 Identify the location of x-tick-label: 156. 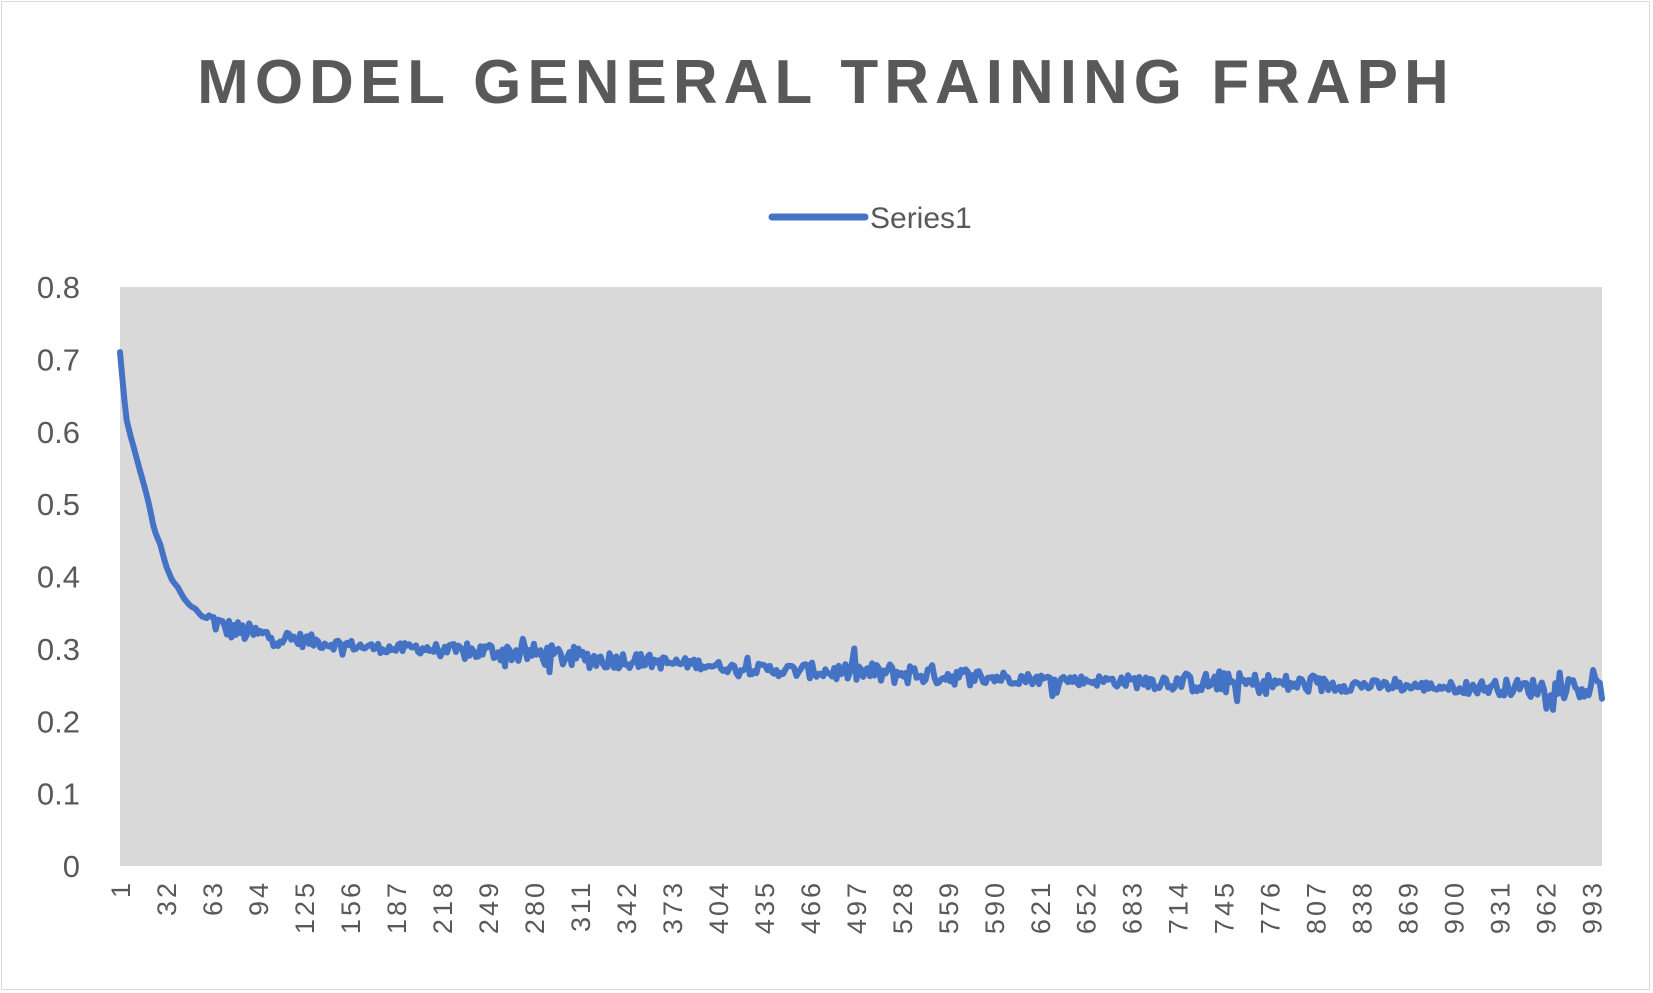
(351, 907).